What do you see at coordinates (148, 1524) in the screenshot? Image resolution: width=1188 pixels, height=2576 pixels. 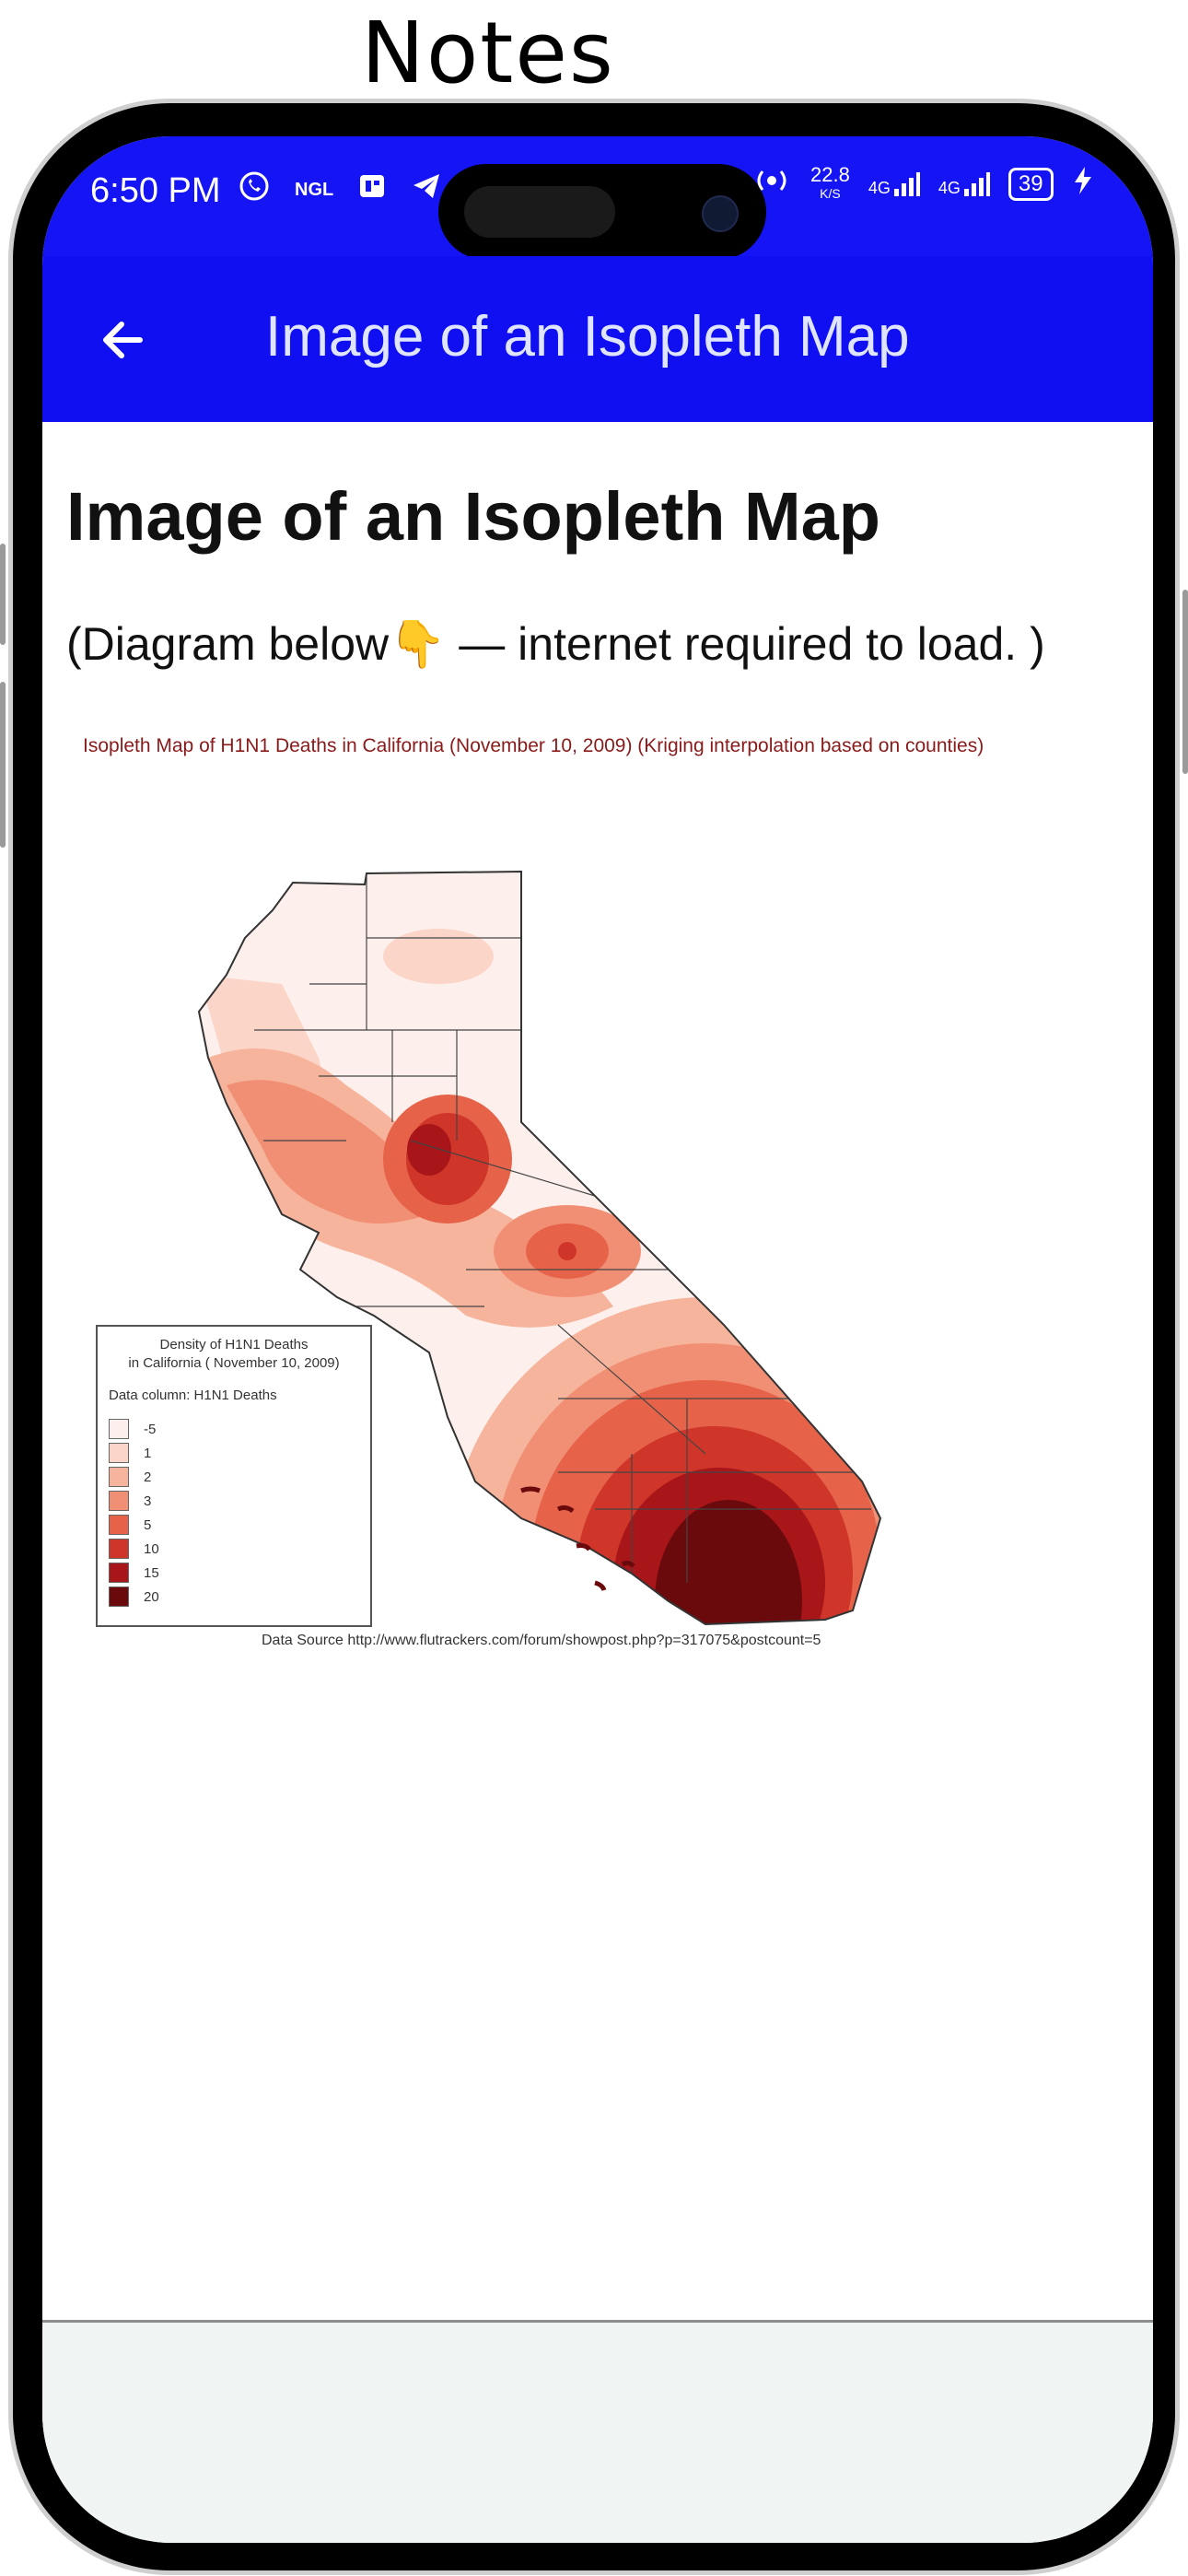 I see `legend-label: 5` at bounding box center [148, 1524].